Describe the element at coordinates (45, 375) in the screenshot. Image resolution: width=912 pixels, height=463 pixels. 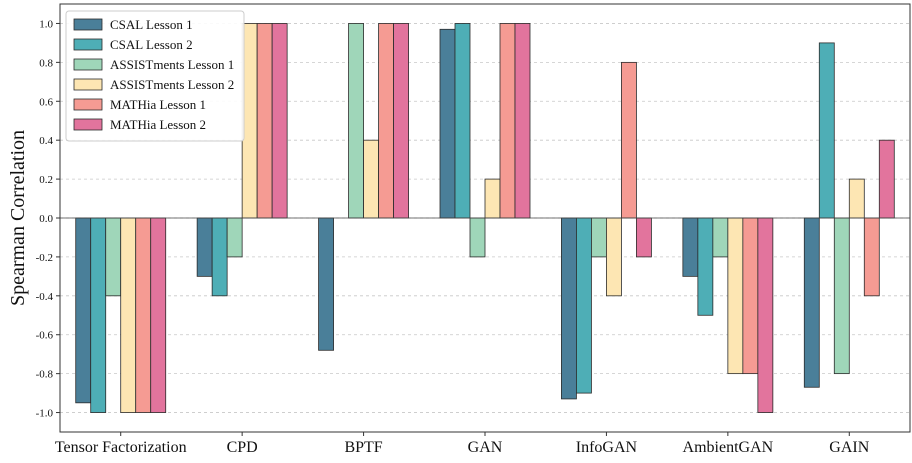
I see `y-tick-label: -0.8` at that location.